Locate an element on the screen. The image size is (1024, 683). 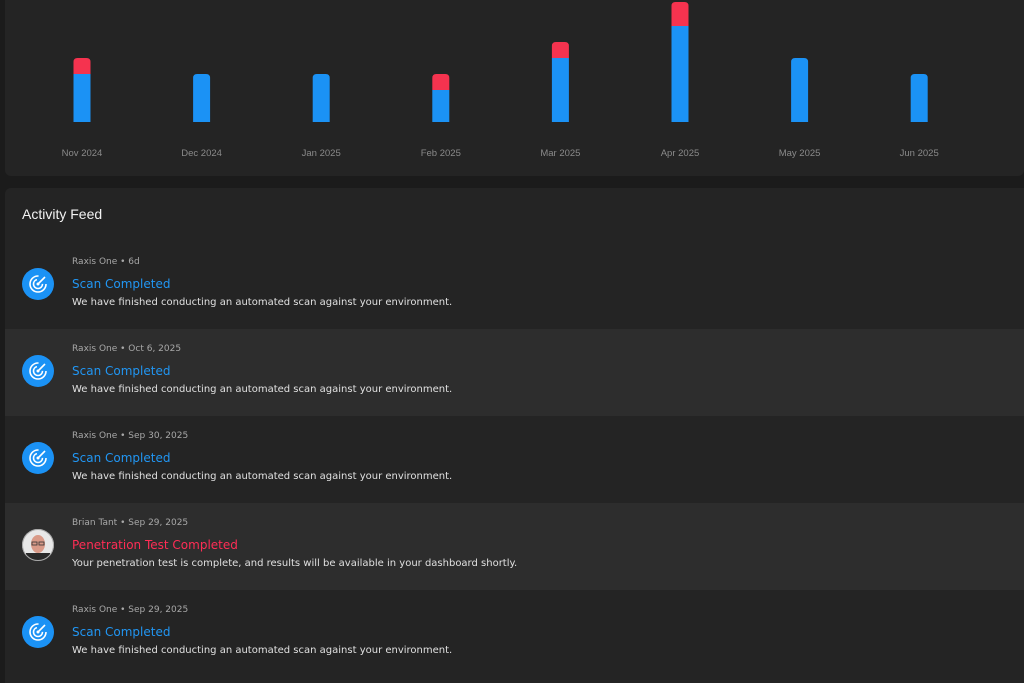
feed-title: Activity Feed is located at coordinates (62, 214).